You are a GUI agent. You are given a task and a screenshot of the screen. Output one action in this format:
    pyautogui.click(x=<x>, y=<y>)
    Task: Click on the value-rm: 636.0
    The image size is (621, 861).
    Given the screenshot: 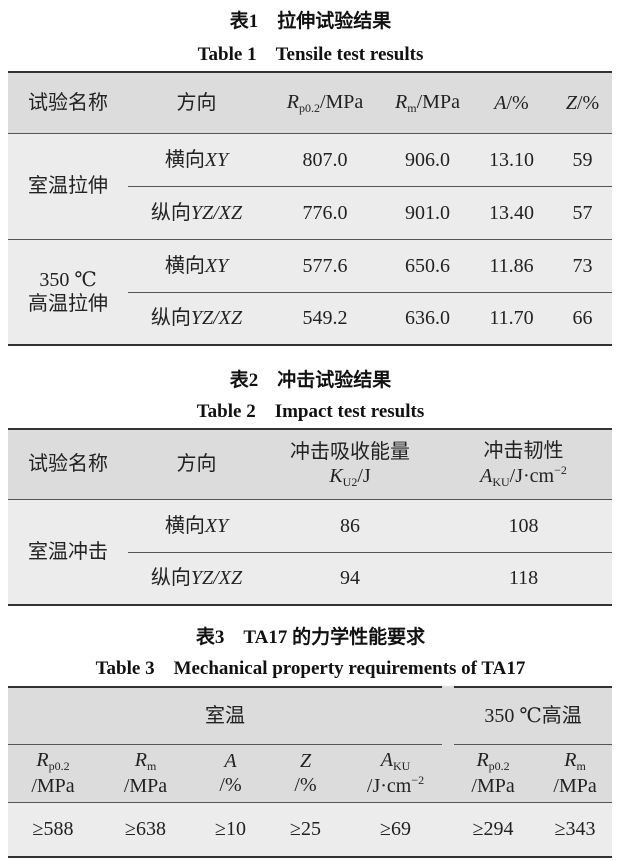 What is the action you would take?
    pyautogui.click(x=427, y=318)
    